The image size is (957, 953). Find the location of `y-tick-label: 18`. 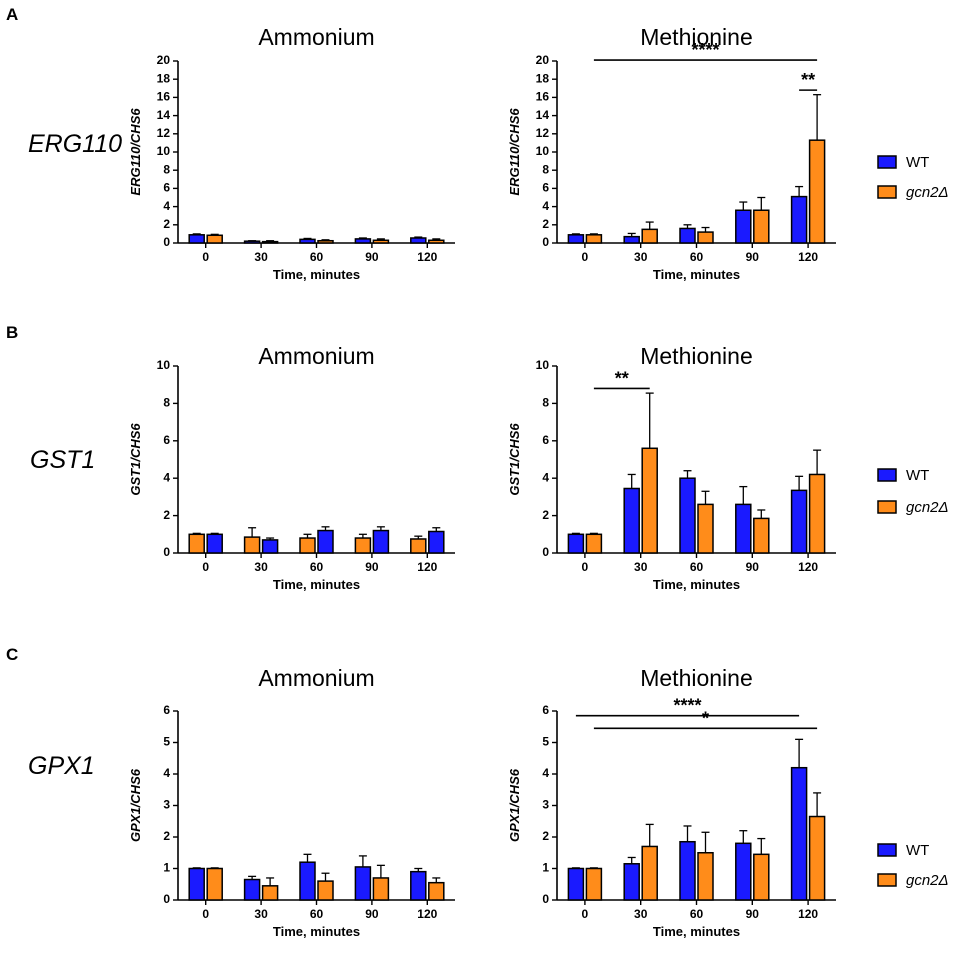

y-tick-label: 18 is located at coordinates (543, 78).